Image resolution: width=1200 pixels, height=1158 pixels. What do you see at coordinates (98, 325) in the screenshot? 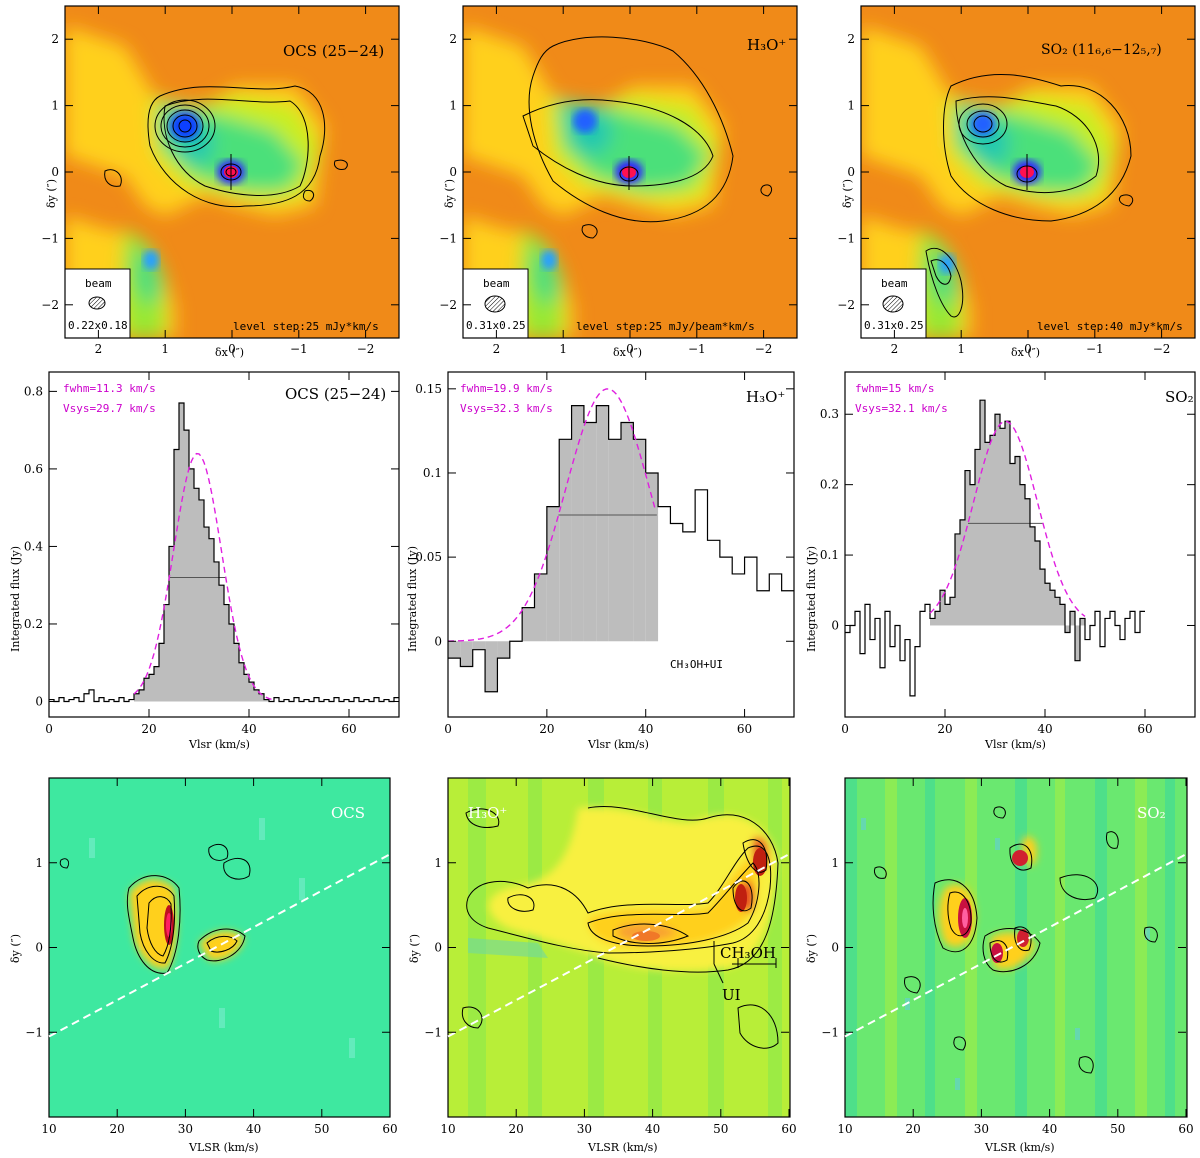
I see `beam-size: 0.22x0.18` at bounding box center [98, 325].